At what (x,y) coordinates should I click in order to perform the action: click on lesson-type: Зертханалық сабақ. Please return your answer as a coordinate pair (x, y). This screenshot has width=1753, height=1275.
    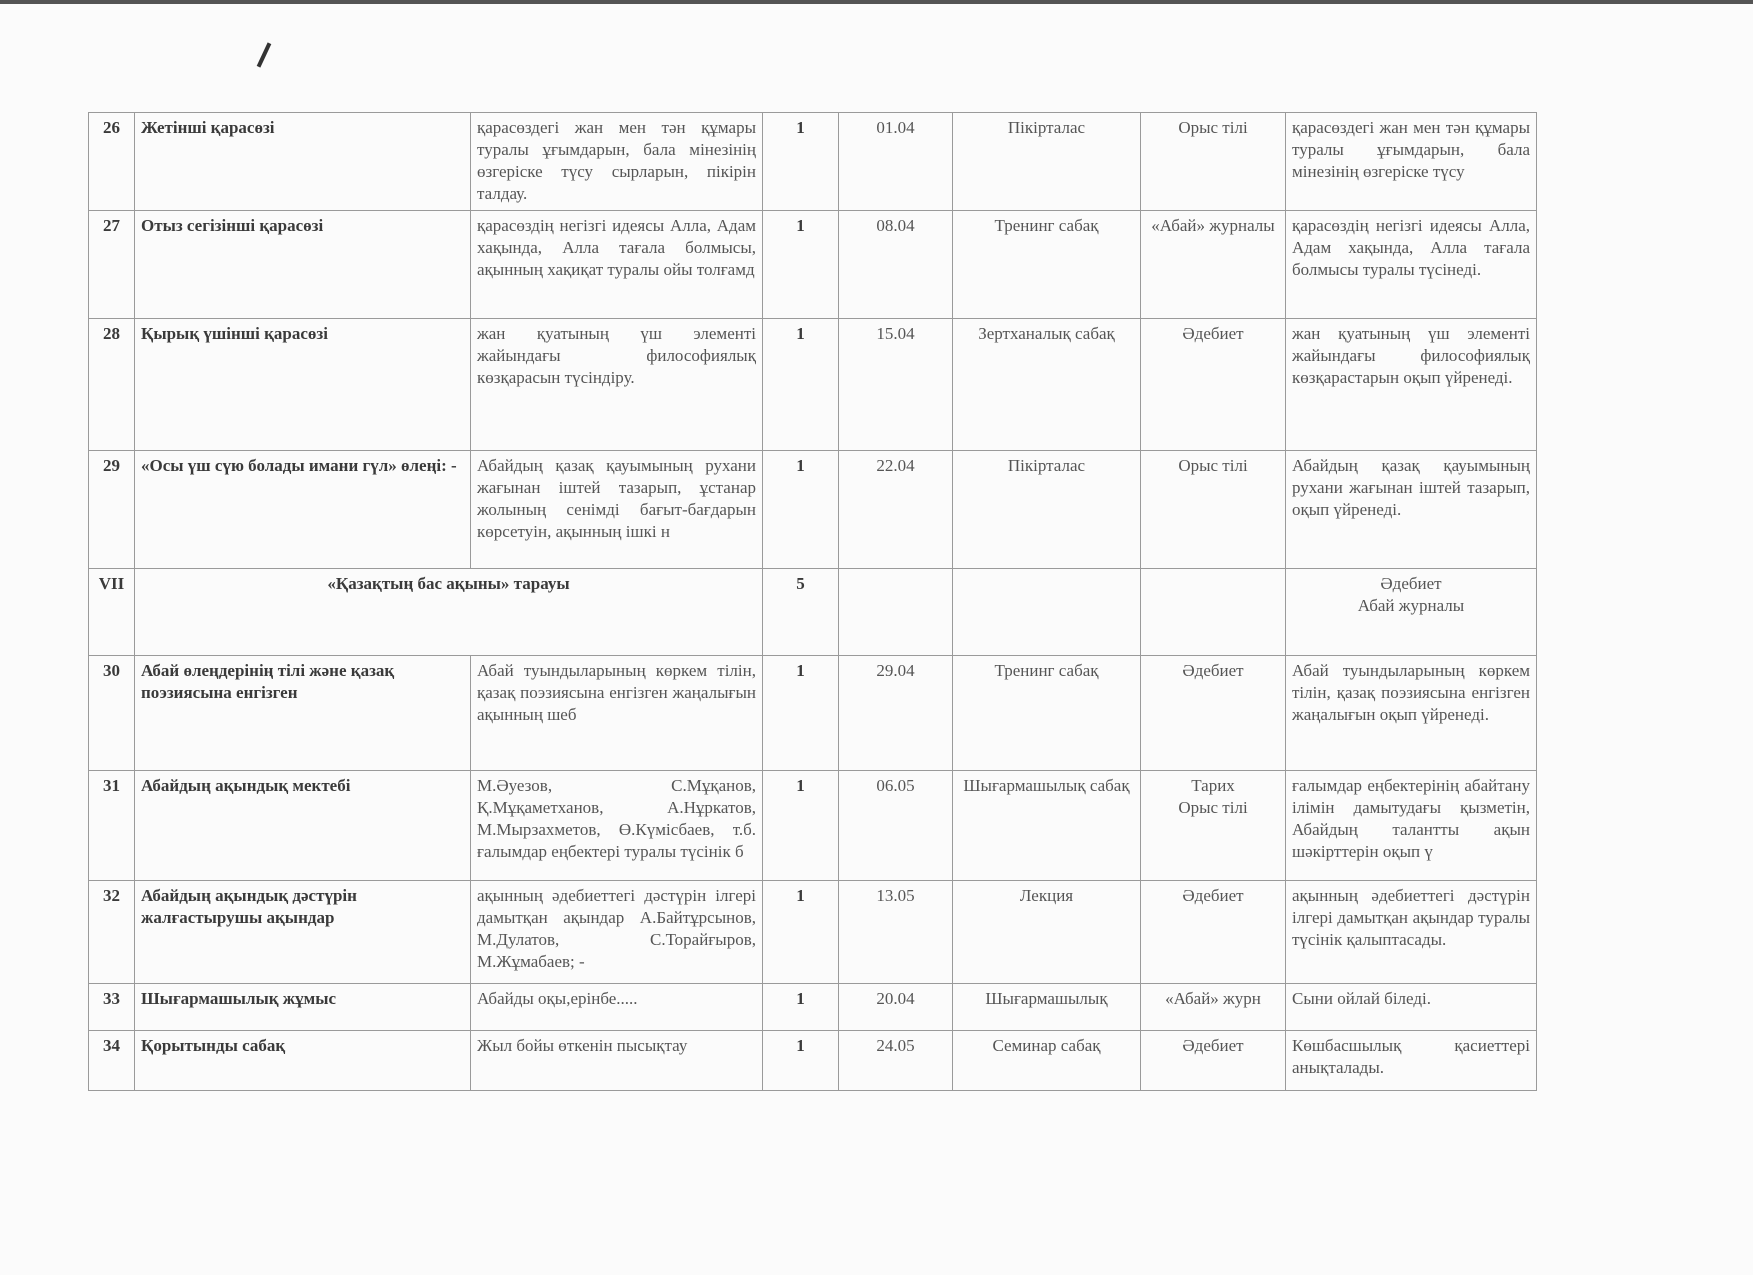
    Looking at the image, I should click on (1046, 384).